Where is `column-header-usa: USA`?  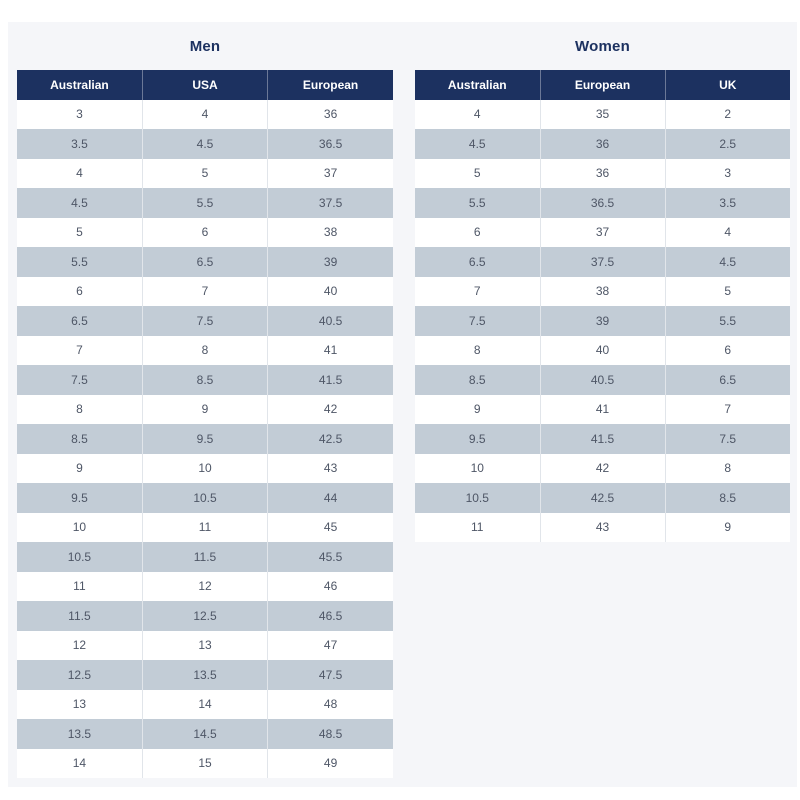 column-header-usa: USA is located at coordinates (204, 85).